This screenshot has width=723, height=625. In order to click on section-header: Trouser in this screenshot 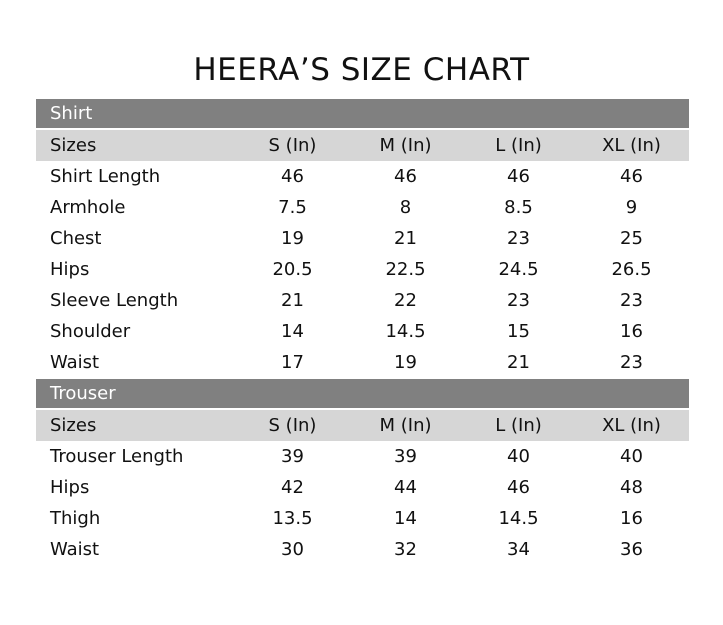, I will do `click(362, 393)`.